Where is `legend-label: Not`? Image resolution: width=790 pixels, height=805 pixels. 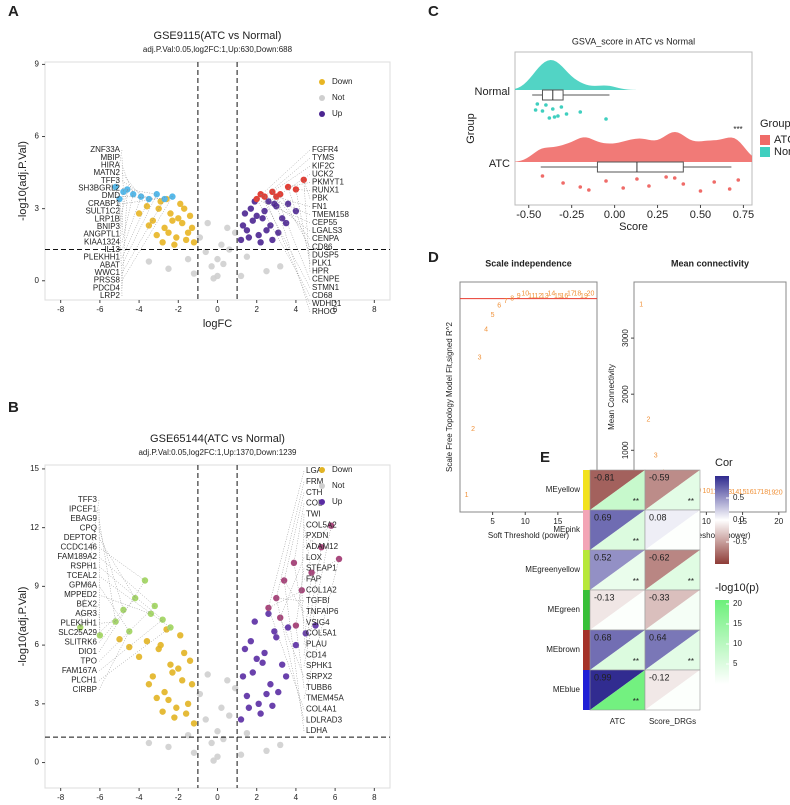 legend-label: Not is located at coordinates (338, 97).